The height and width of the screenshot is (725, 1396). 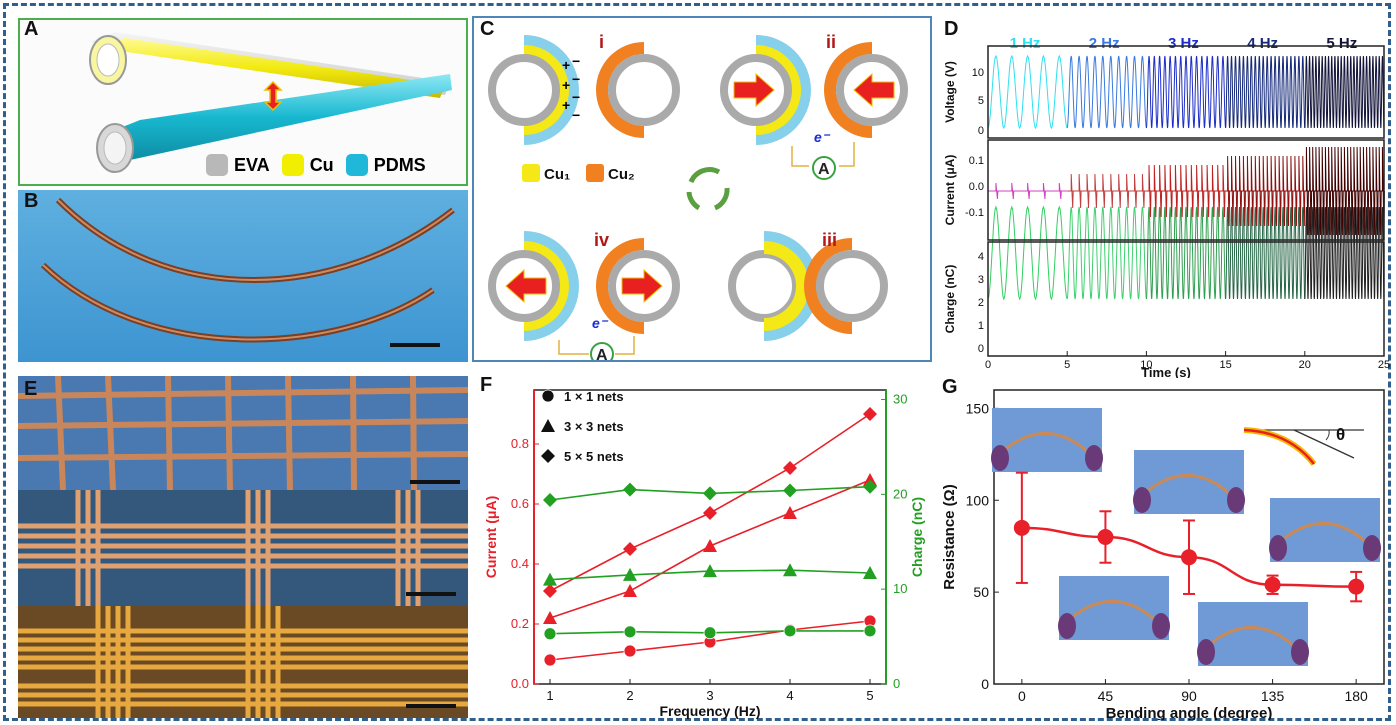 What do you see at coordinates (869, 695) in the screenshot?
I see `x-tick: 5` at bounding box center [869, 695].